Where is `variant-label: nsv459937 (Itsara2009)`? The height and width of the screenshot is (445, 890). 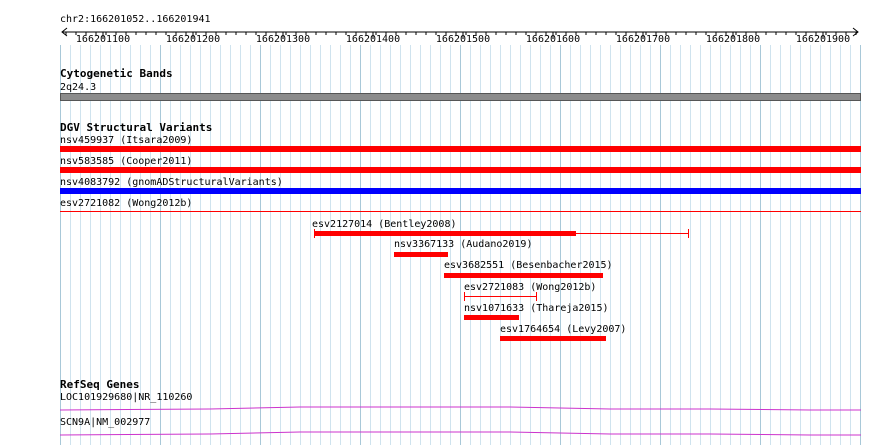
variant-label: nsv459937 (Itsara2009) is located at coordinates (126, 140).